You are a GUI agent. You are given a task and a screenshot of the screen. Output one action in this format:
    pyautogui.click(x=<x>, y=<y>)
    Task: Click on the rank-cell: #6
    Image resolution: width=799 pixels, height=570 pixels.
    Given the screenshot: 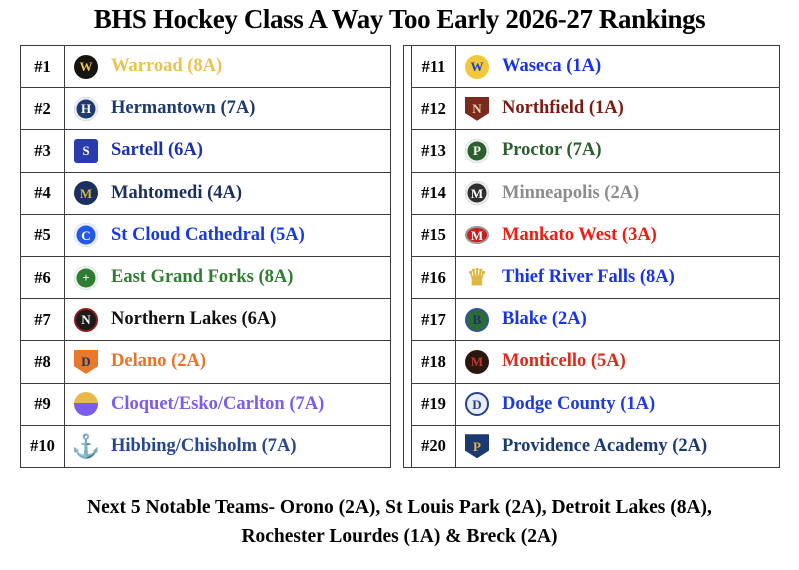 What is the action you would take?
    pyautogui.click(x=42, y=277)
    